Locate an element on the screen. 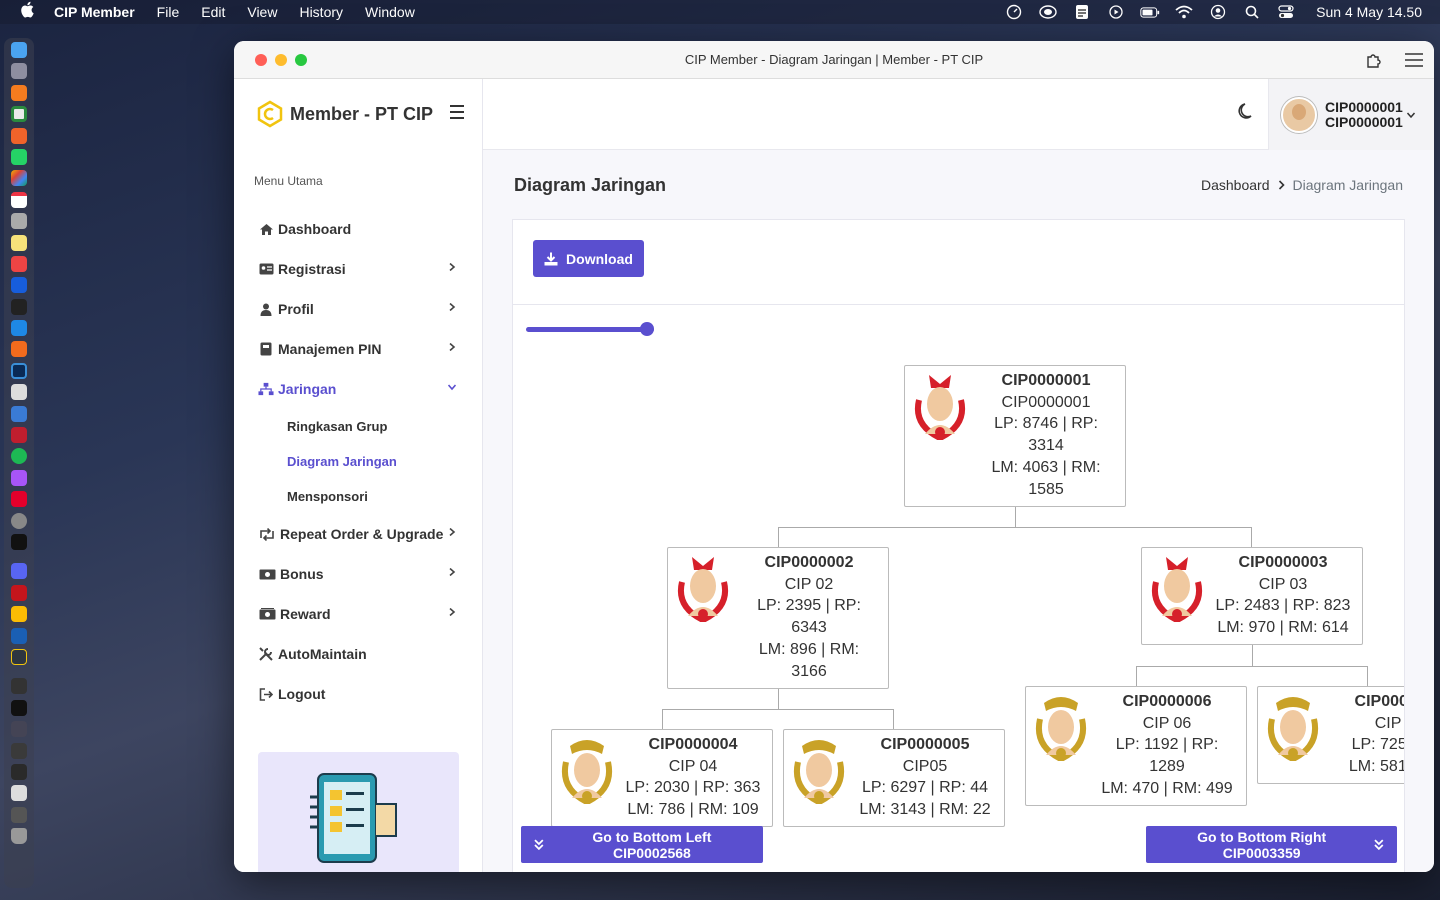 Image resolution: width=1440 pixels, height=900 pixels. menubar-clock: Sun 4 May 14.50 is located at coordinates (1369, 12).